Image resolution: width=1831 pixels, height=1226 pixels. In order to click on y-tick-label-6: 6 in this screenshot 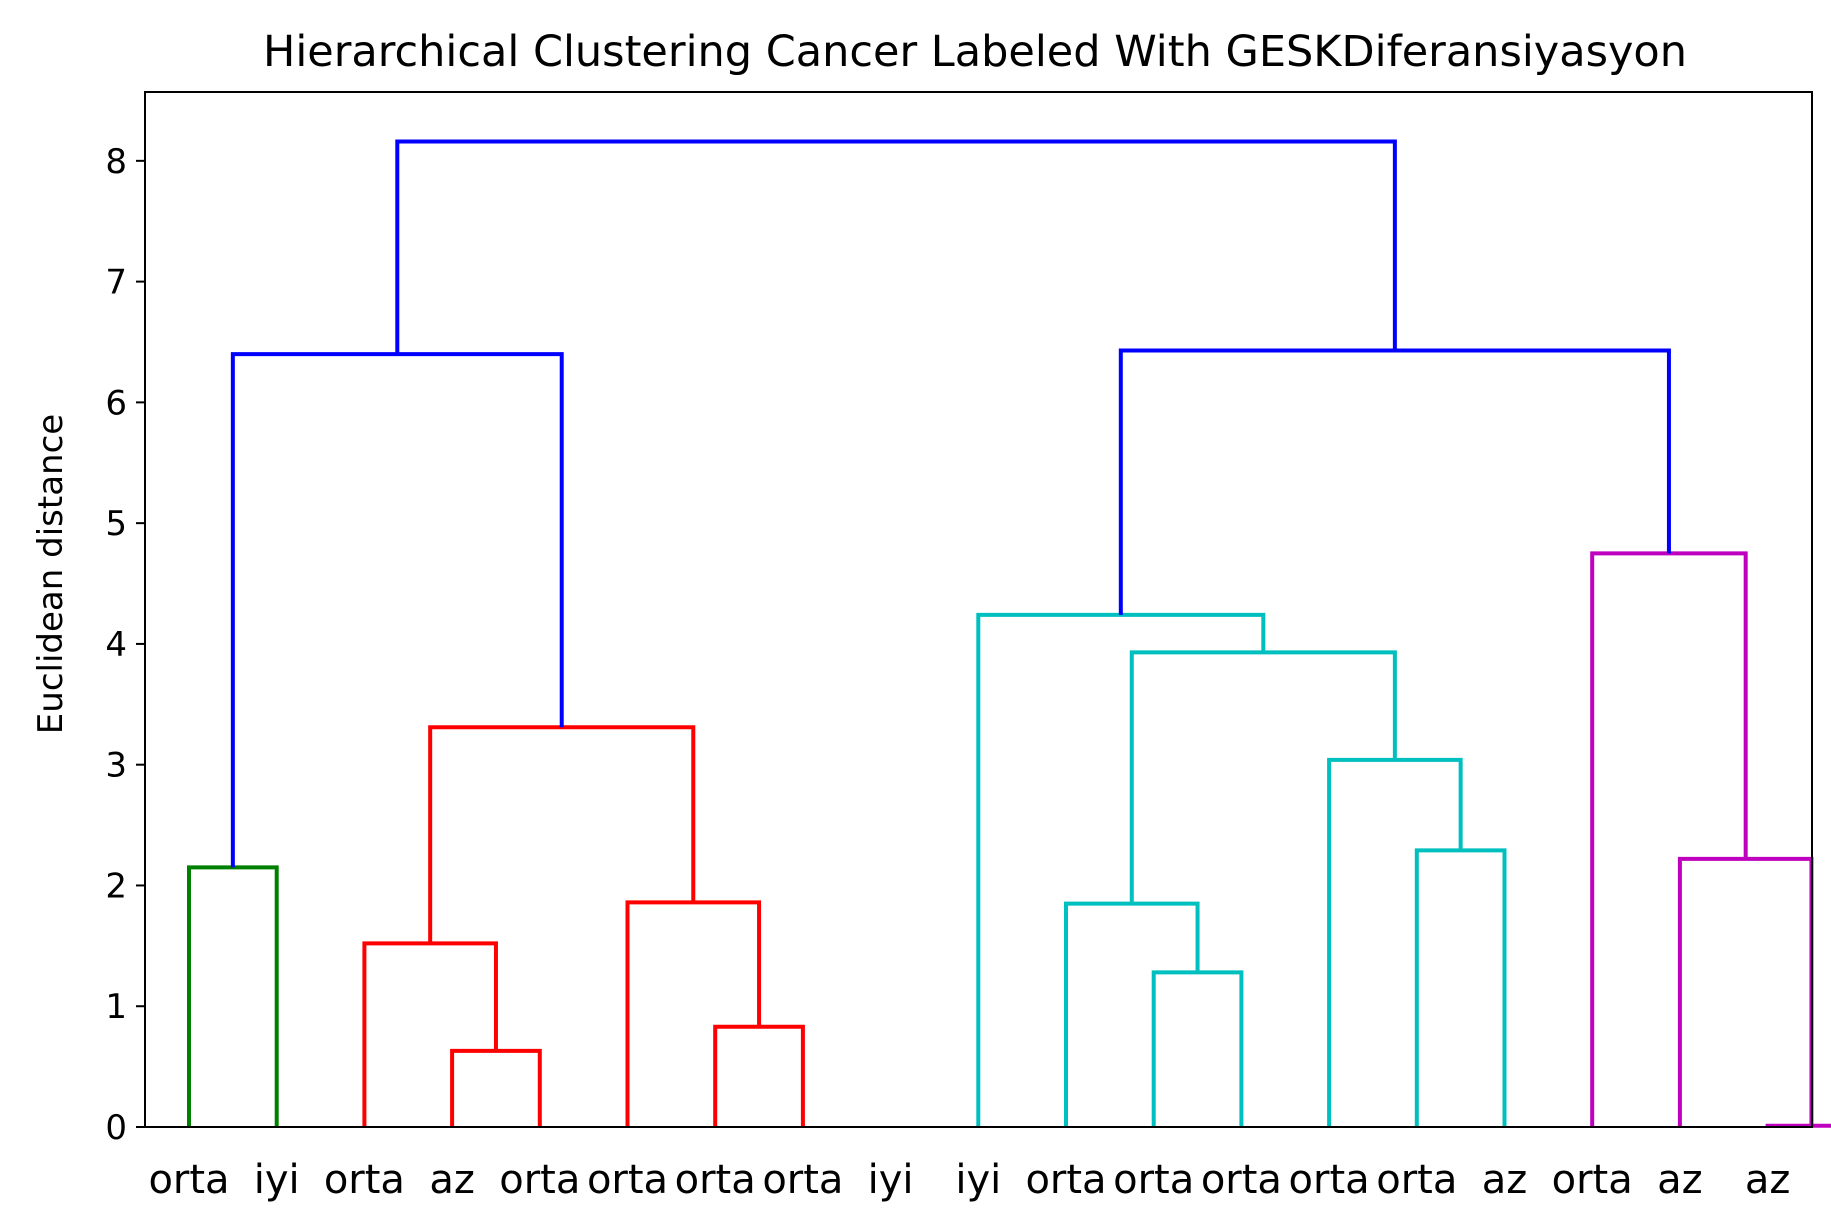, I will do `click(116, 403)`.